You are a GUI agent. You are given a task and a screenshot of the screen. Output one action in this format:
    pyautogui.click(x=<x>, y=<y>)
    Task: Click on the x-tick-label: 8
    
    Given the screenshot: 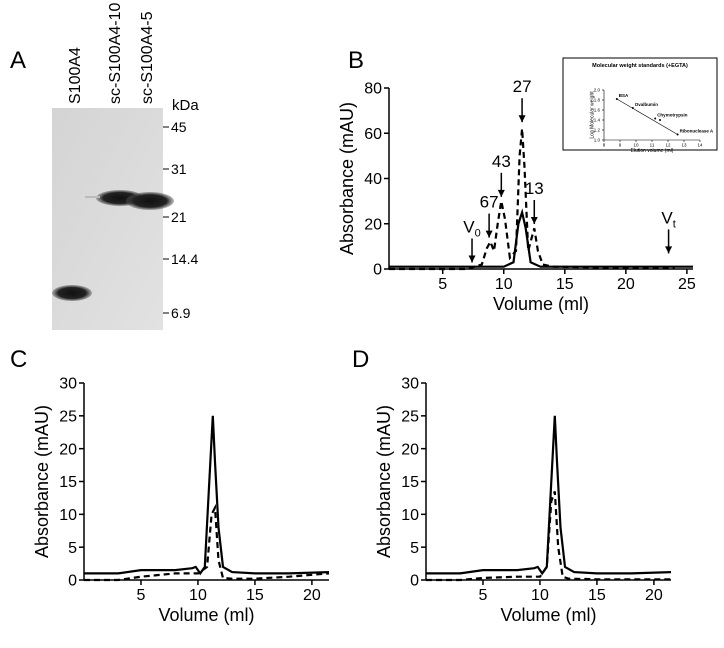 What is the action you would take?
    pyautogui.click(x=604, y=144)
    